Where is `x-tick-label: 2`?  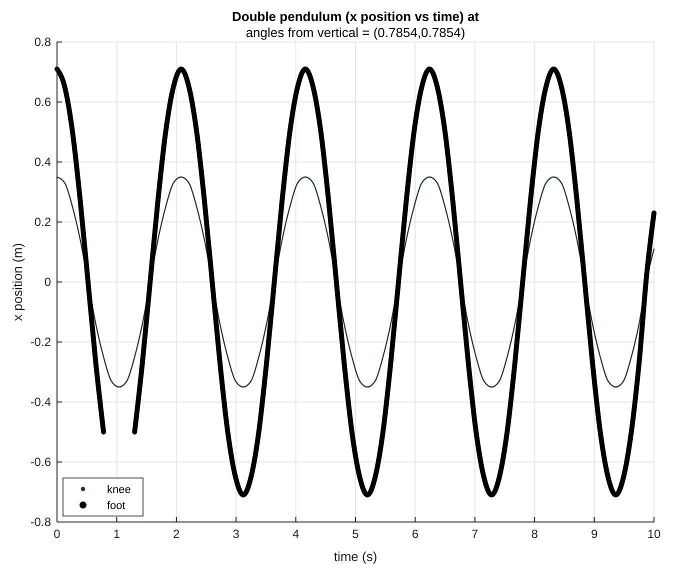 x-tick-label: 2 is located at coordinates (176, 534).